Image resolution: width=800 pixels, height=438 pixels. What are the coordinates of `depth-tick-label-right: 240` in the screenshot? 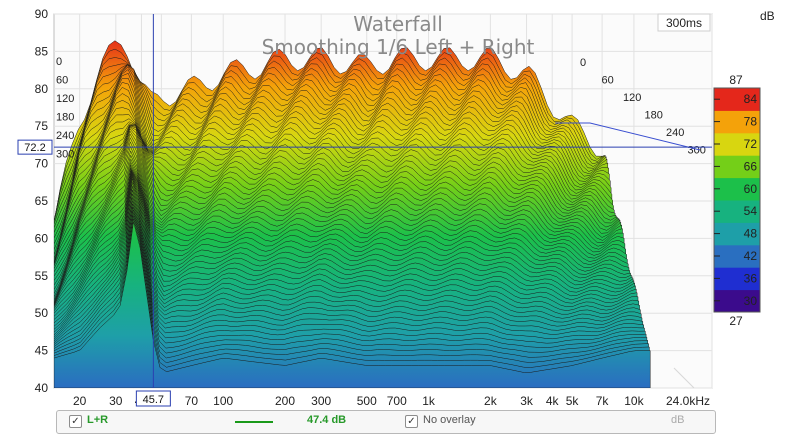 It's located at (675, 133).